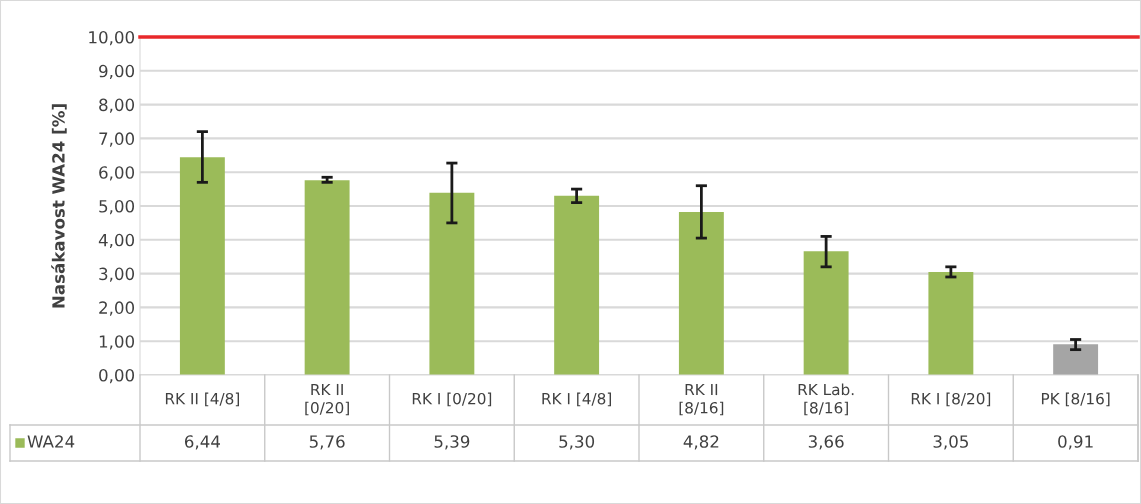 The image size is (1141, 504). Describe the element at coordinates (117, 139) in the screenshot. I see `y-tick-label: 7,00` at that location.